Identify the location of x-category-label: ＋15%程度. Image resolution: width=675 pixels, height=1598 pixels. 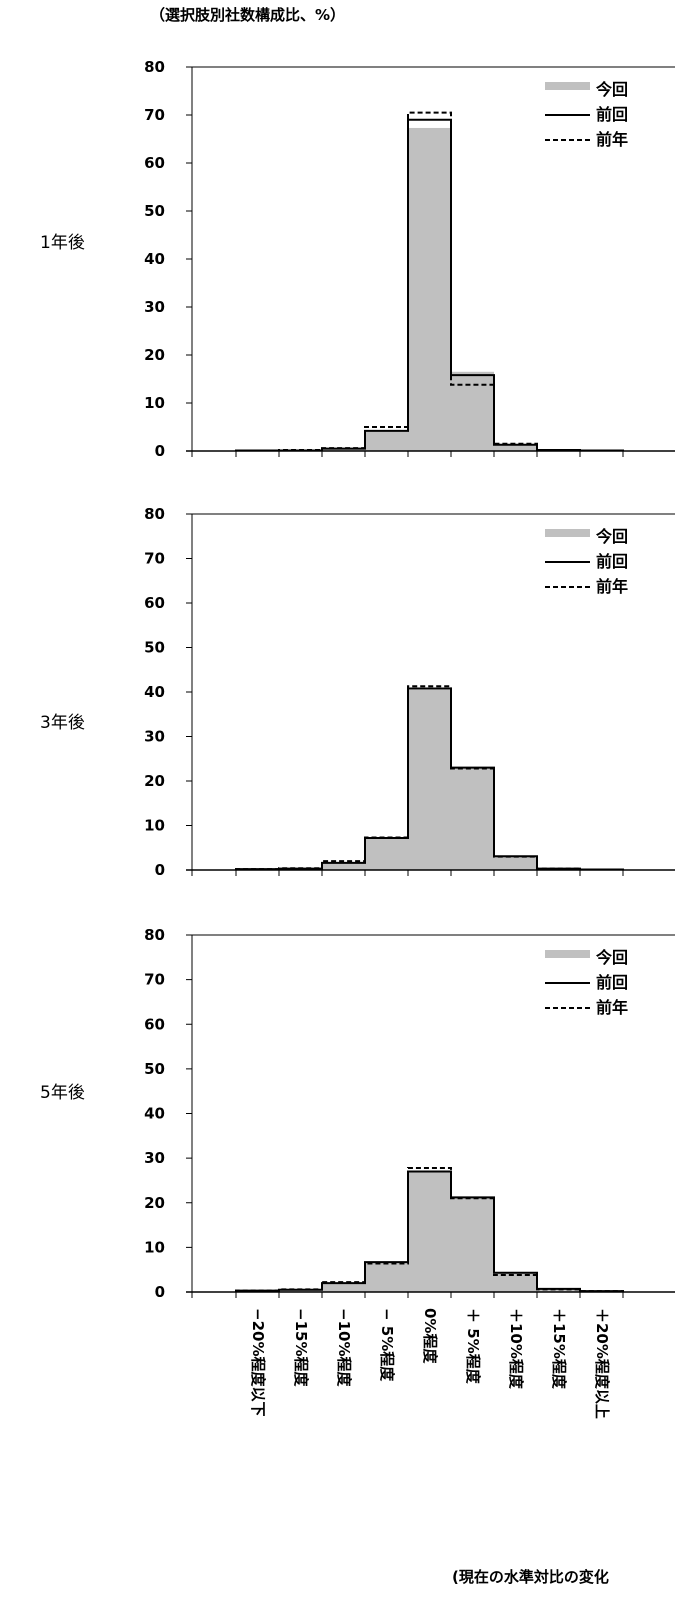
(559, 1349).